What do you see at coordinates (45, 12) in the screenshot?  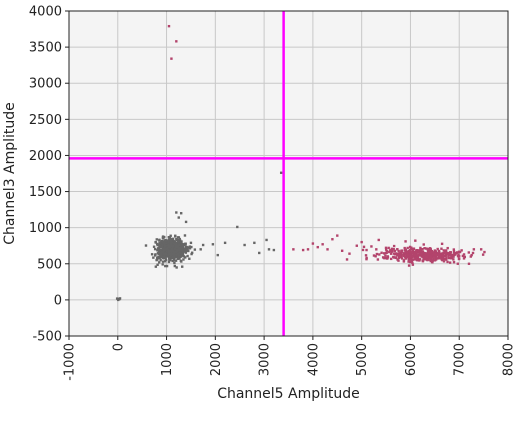 I see `y-tick-label: 4000` at bounding box center [45, 12].